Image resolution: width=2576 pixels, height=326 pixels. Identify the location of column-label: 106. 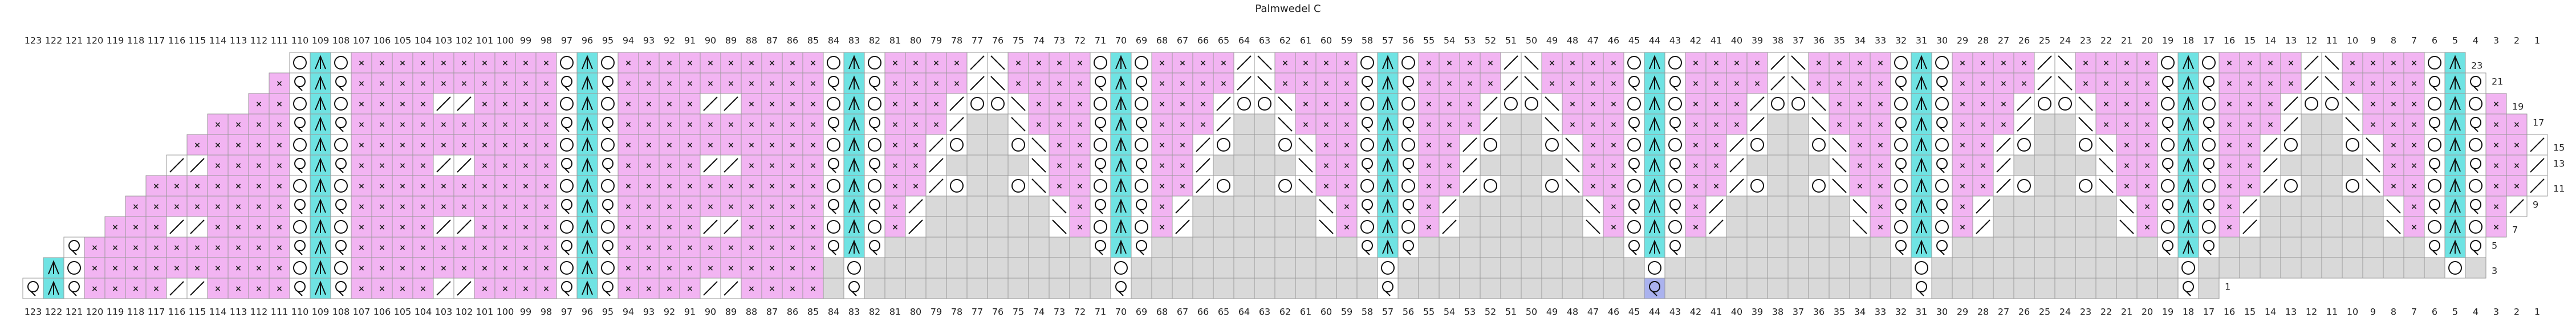
(382, 40).